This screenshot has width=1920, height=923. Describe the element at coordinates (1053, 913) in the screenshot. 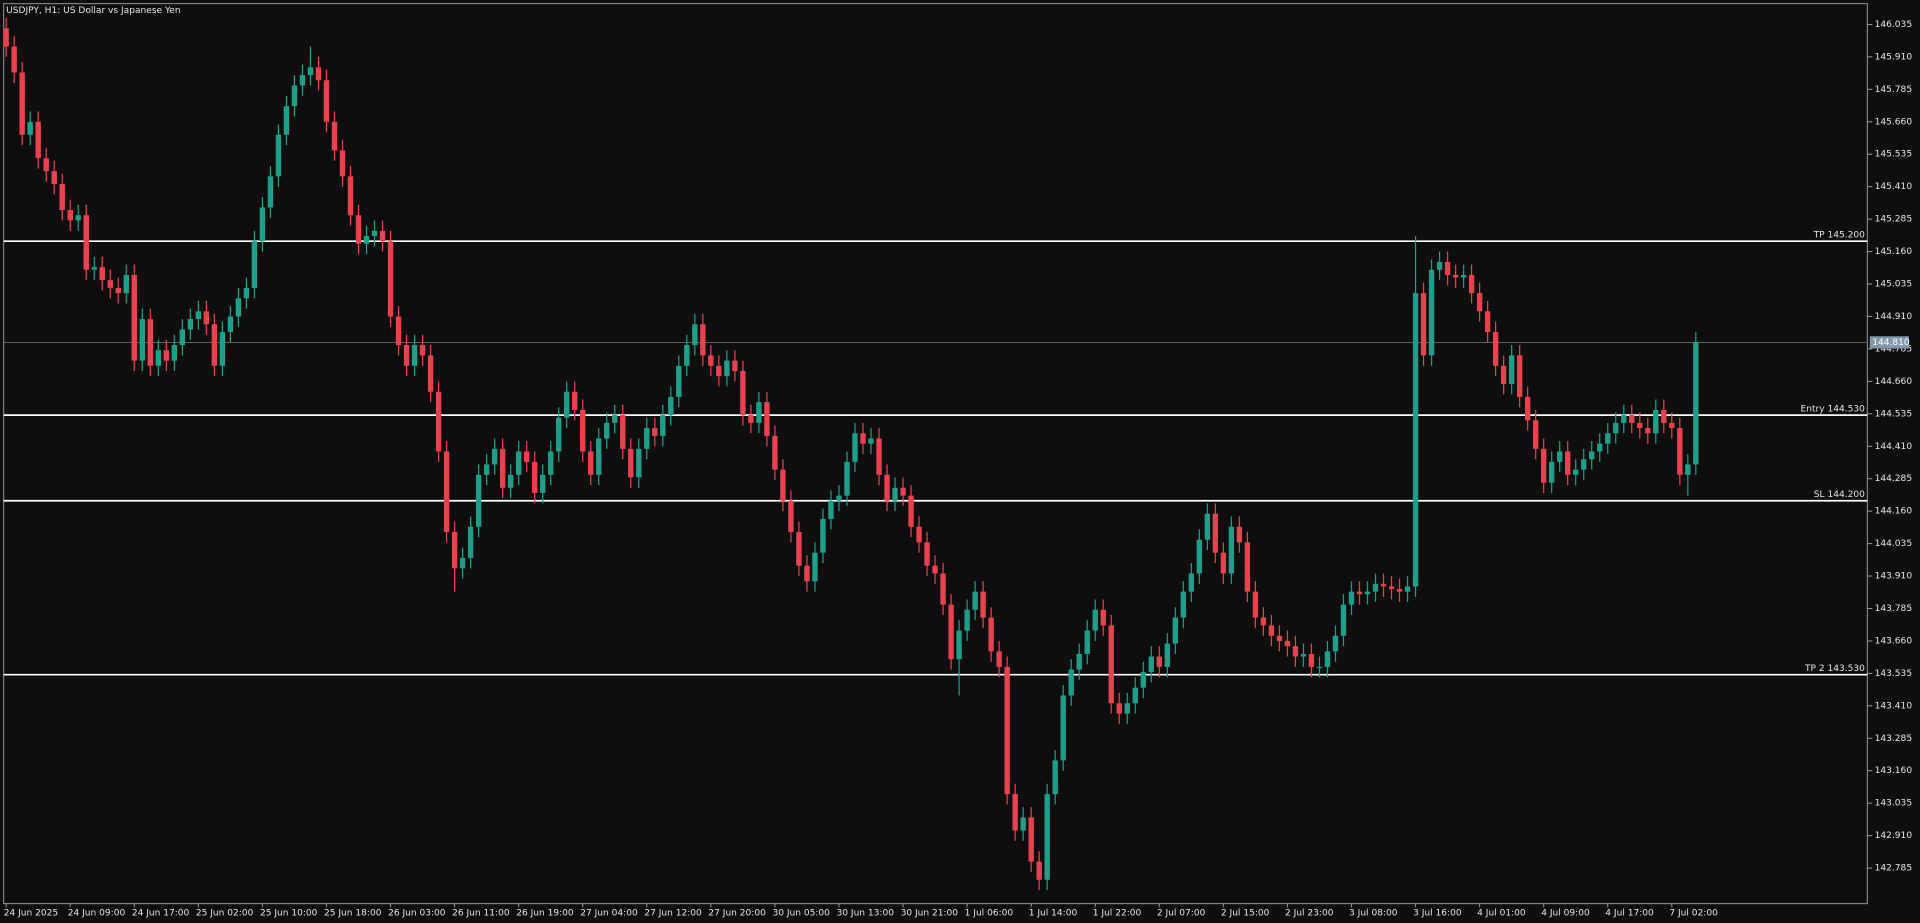

I see `x-tick-label: 1 Jul 14:00` at that location.